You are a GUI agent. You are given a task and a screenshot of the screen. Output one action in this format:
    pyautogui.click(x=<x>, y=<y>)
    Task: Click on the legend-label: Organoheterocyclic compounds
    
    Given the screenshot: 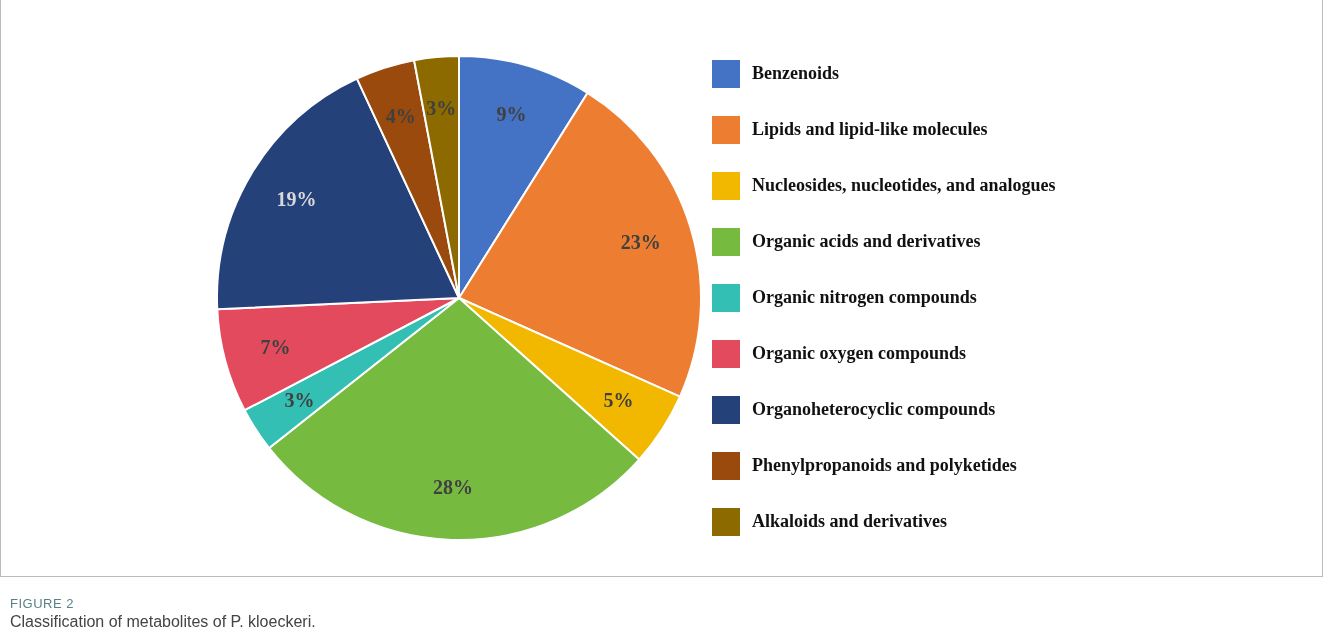 What is the action you would take?
    pyautogui.click(x=874, y=409)
    